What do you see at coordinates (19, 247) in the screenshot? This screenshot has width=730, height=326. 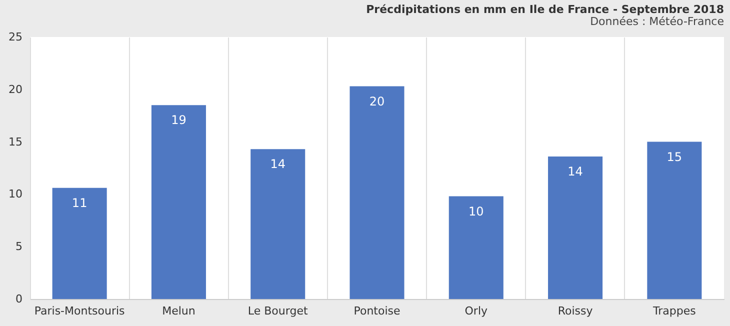 I see `y-tick-label: 5` at bounding box center [19, 247].